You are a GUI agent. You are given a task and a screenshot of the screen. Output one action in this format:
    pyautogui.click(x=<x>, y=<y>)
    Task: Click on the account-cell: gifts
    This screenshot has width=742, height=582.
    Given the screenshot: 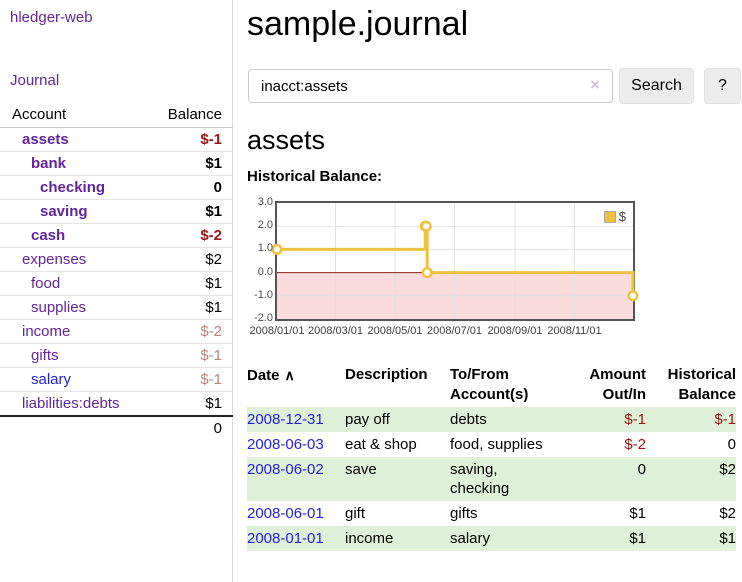 What is the action you would take?
    pyautogui.click(x=58, y=355)
    